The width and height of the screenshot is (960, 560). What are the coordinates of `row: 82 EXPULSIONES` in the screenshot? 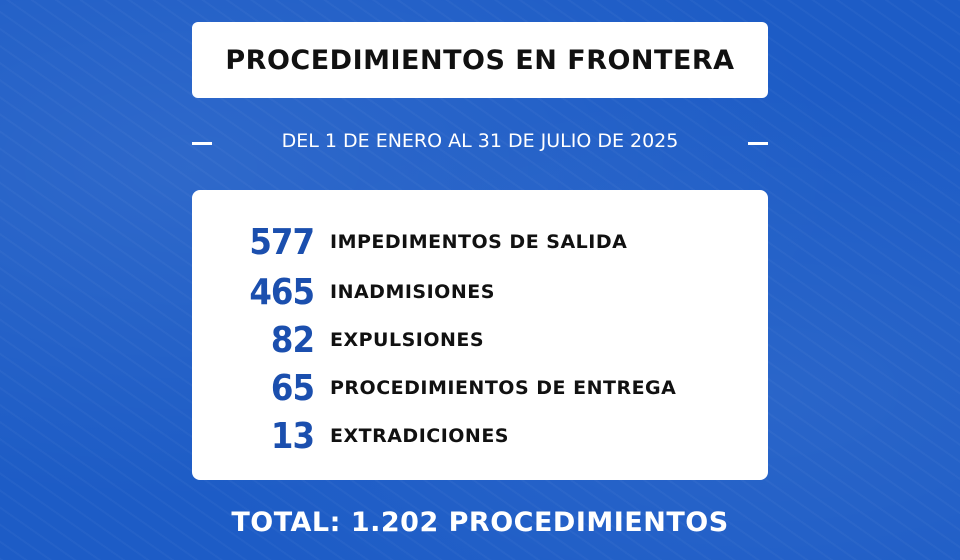 It's located at (480, 340).